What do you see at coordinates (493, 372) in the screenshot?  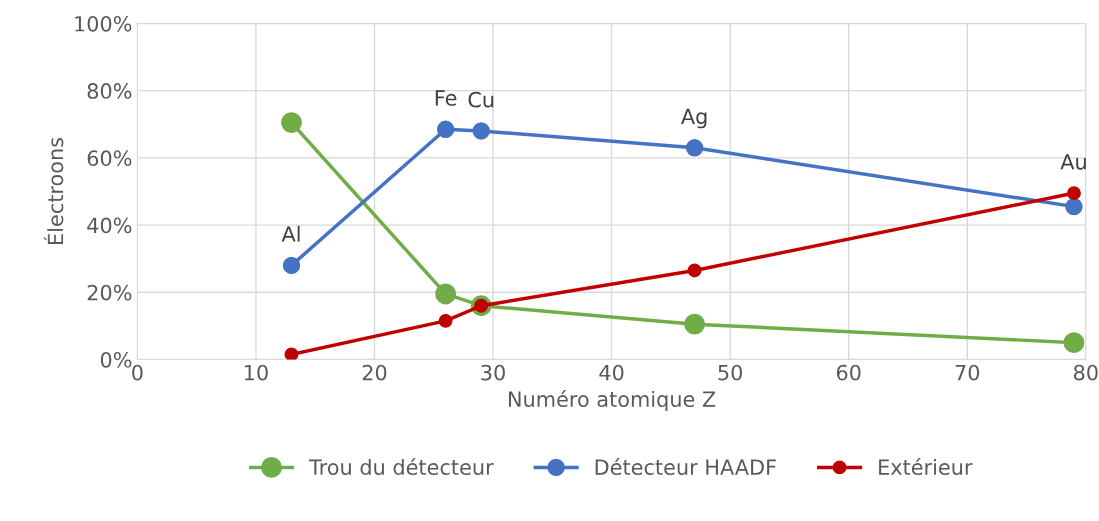 I see `x-tick-label: 30` at bounding box center [493, 372].